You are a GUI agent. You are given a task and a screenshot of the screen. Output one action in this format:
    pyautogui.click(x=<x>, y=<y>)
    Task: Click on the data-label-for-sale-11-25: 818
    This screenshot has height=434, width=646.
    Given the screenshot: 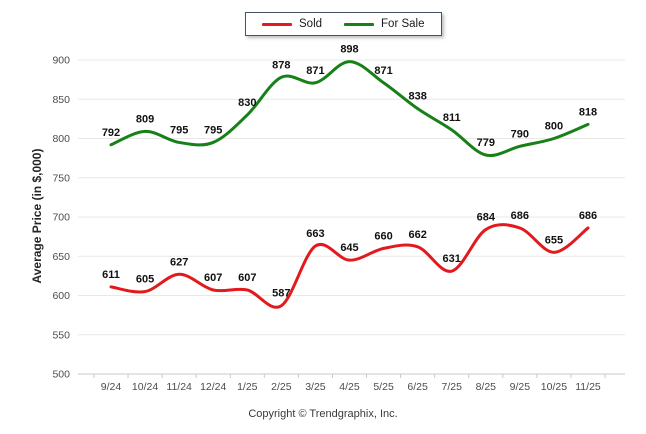 What is the action you would take?
    pyautogui.click(x=588, y=112)
    